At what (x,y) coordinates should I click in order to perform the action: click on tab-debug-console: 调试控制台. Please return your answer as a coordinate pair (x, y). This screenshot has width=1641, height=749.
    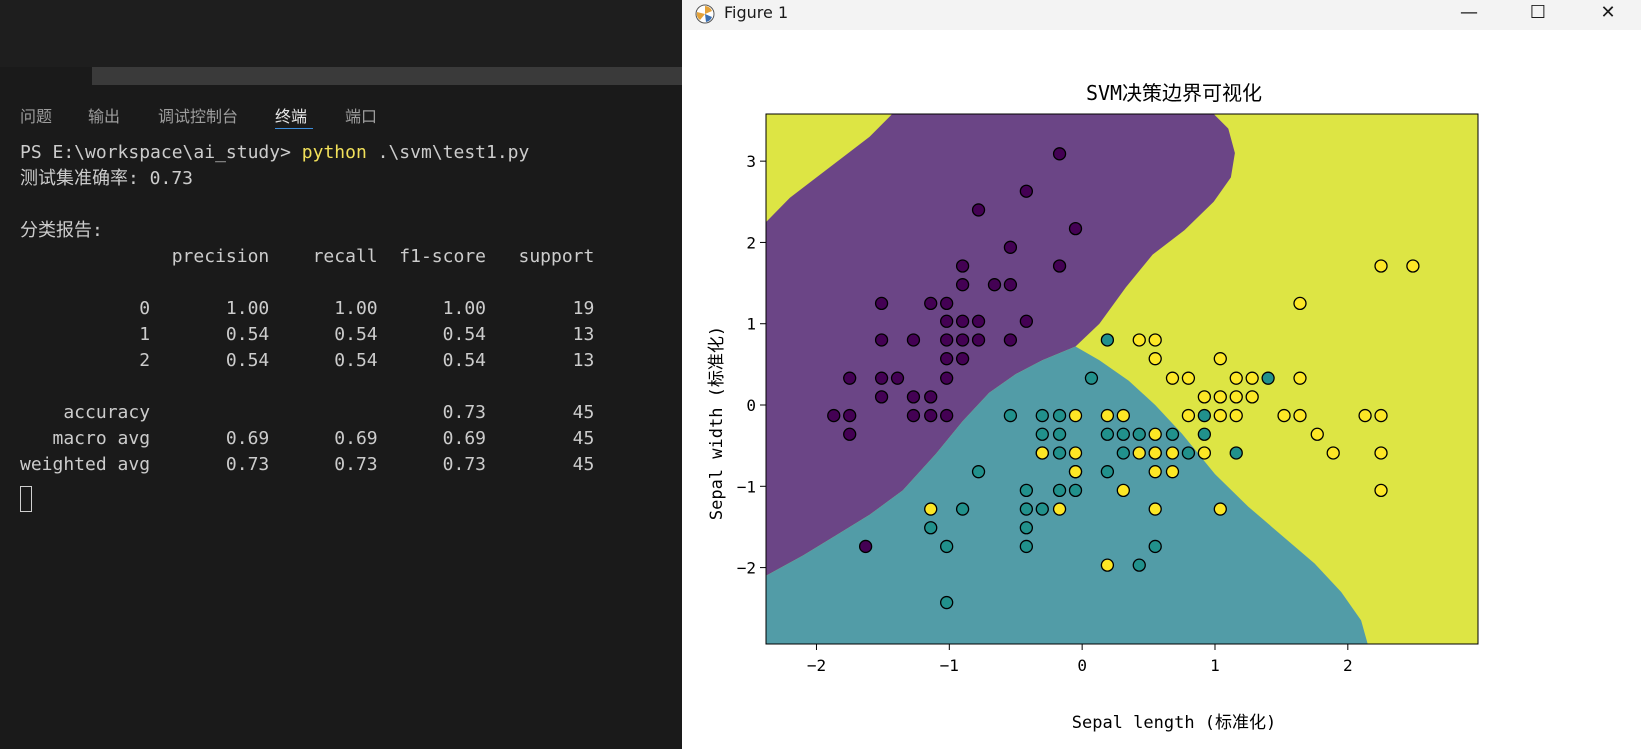
    Looking at the image, I should click on (198, 116).